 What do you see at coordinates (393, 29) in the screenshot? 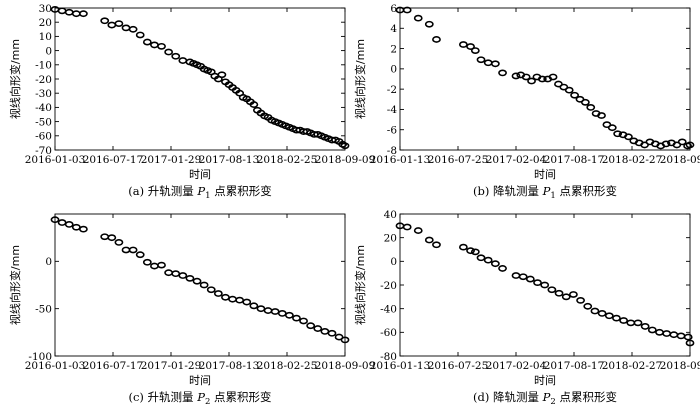
I see `y-tick-label: 4` at bounding box center [393, 29].